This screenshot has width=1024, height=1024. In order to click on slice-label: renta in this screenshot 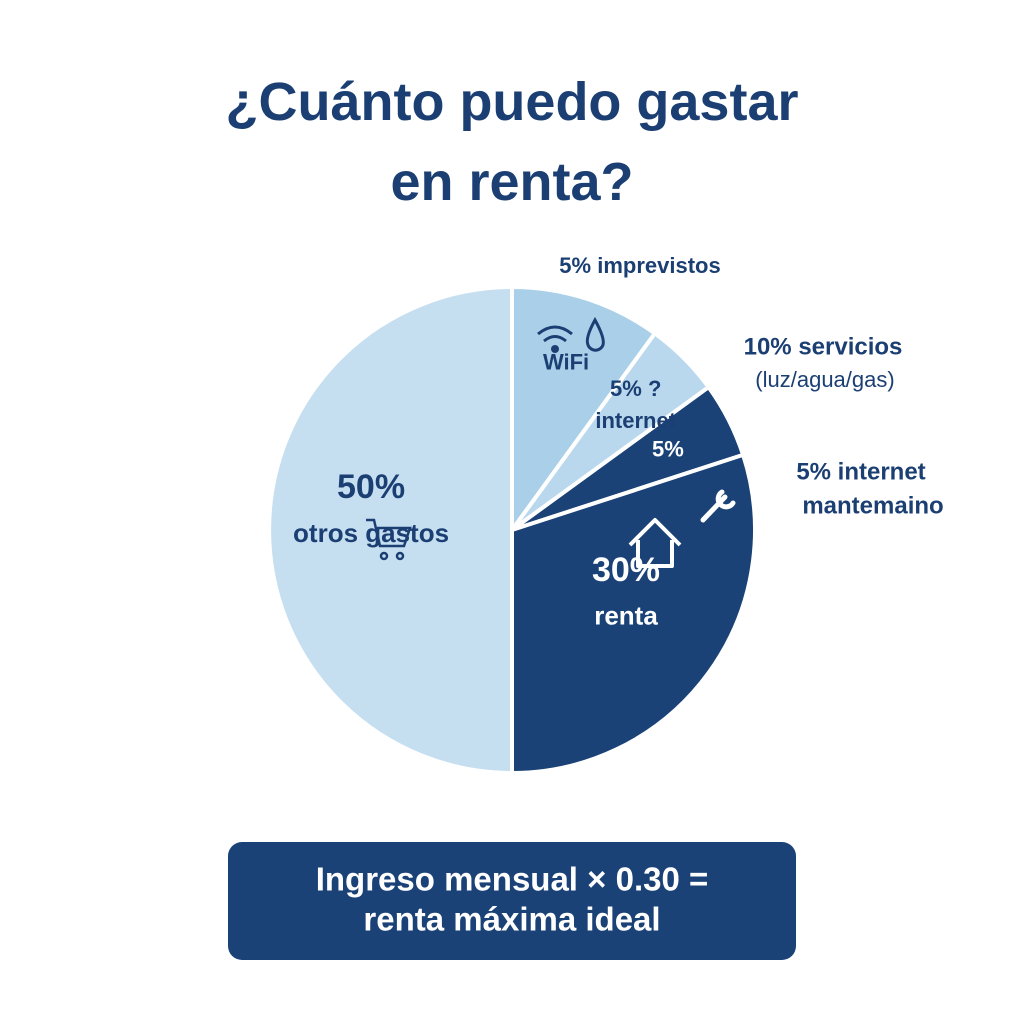, I will do `click(626, 616)`.